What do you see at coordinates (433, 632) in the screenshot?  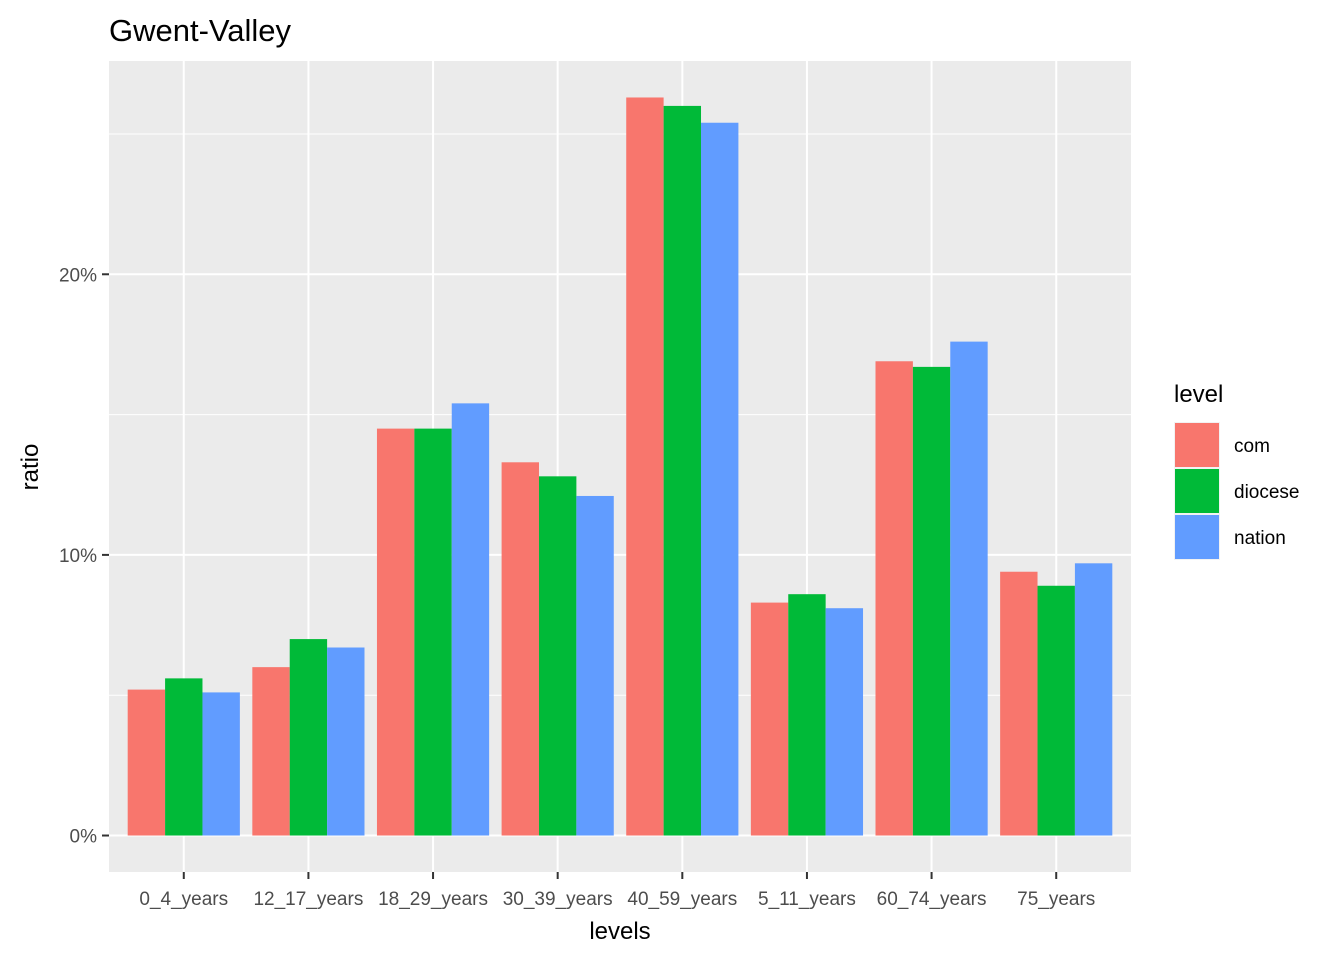 I see `bar-diocese-18_29_years` at bounding box center [433, 632].